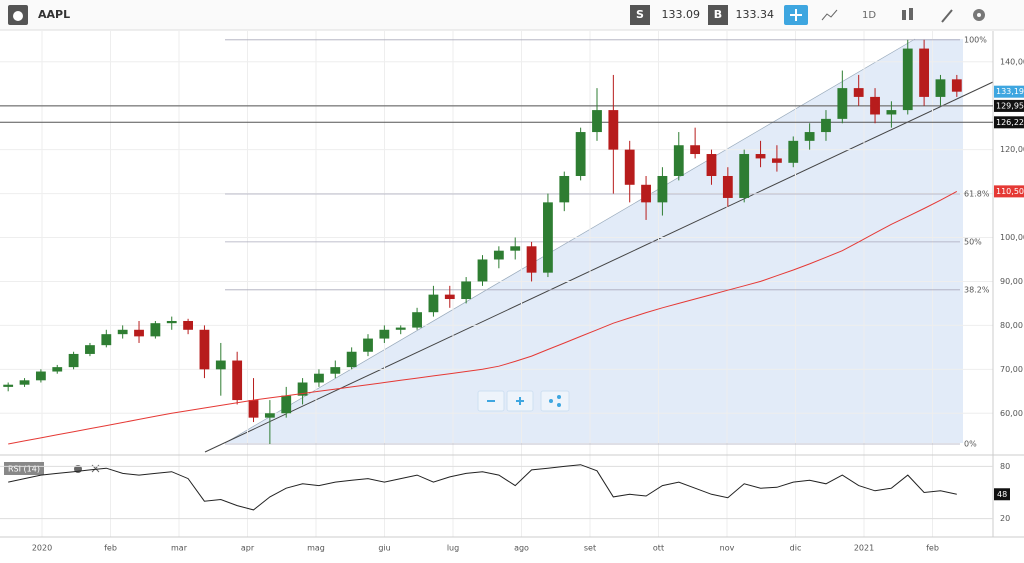 The image size is (1024, 563). Describe the element at coordinates (904, 15) in the screenshot. I see `candle-style-button` at that location.